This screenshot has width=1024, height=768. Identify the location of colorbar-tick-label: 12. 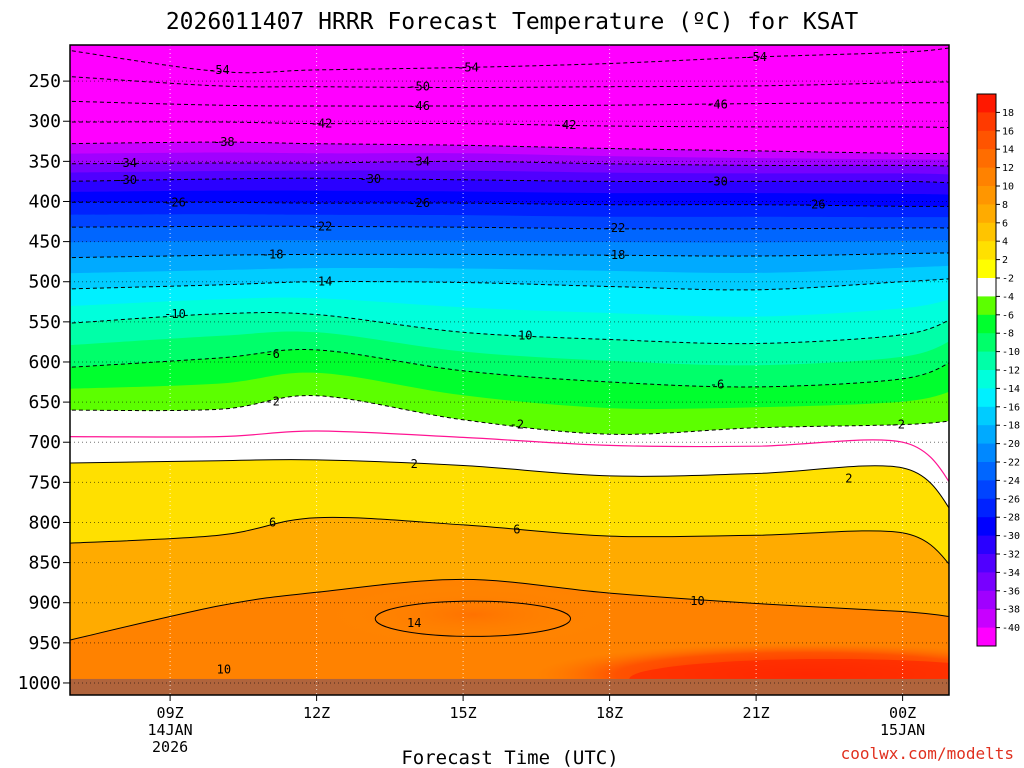
(1008, 168).